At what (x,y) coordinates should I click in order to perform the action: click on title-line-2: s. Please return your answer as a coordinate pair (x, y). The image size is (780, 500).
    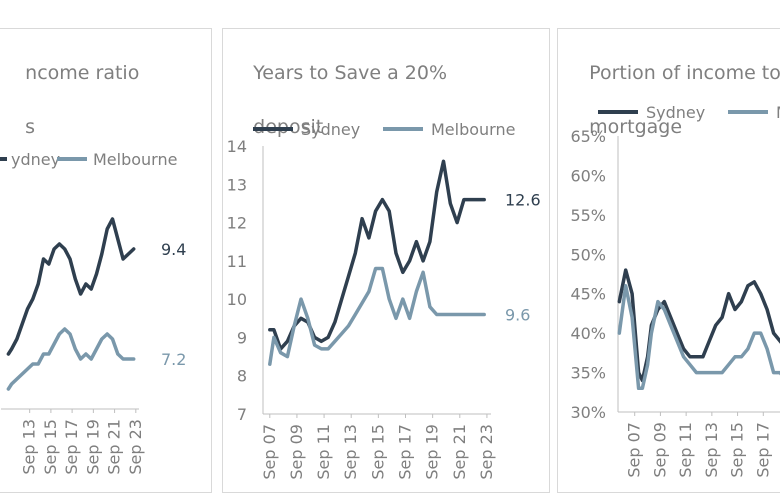
    Looking at the image, I should click on (30, 127).